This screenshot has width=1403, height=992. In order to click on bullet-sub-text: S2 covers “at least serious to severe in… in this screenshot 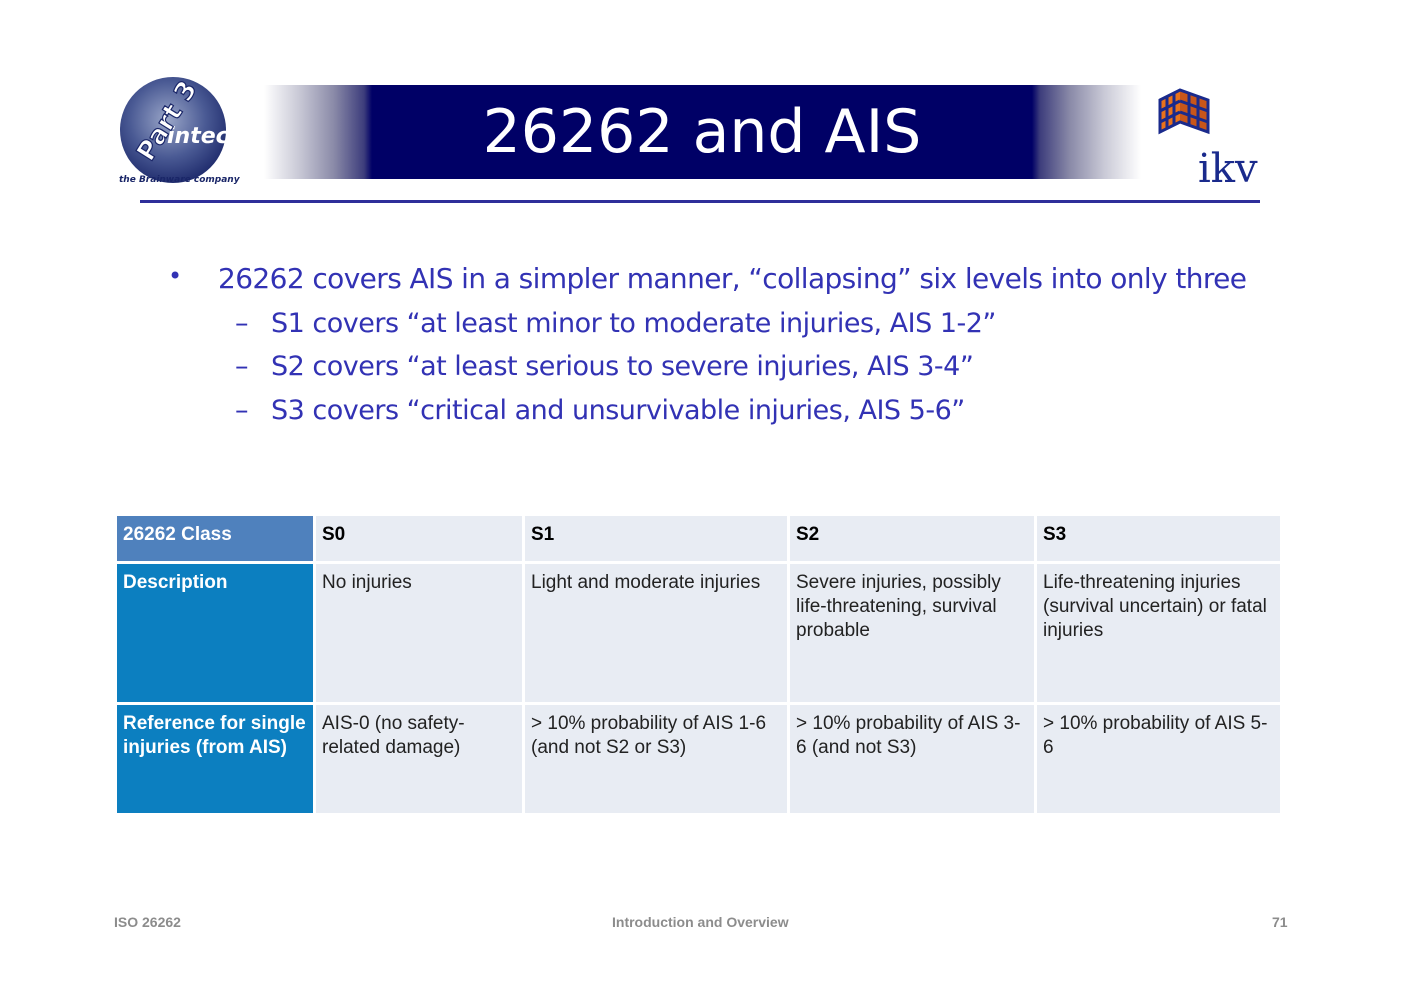, I will do `click(622, 366)`.